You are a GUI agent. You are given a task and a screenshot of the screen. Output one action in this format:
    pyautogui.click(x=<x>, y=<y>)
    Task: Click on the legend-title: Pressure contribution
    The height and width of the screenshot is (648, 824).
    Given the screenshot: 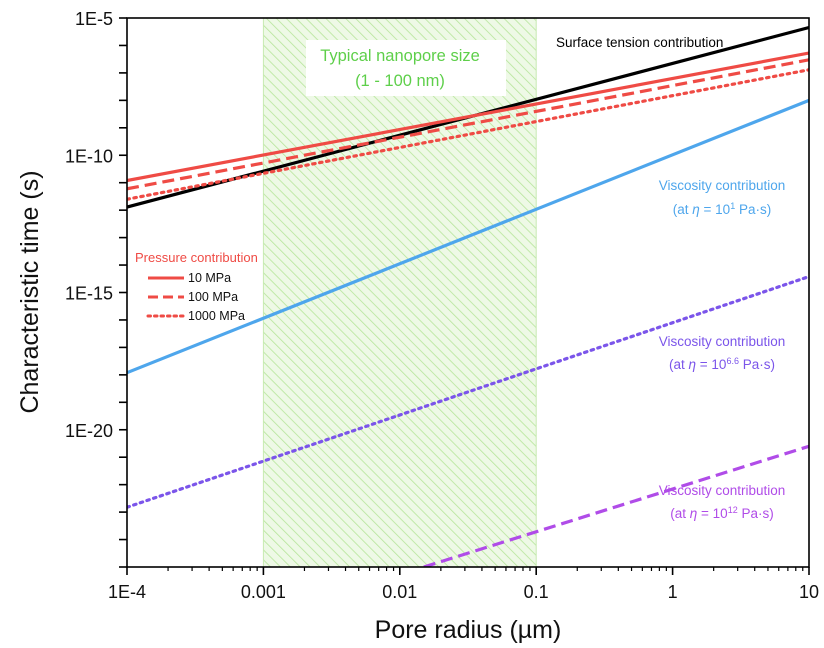 What is the action you would take?
    pyautogui.click(x=196, y=257)
    